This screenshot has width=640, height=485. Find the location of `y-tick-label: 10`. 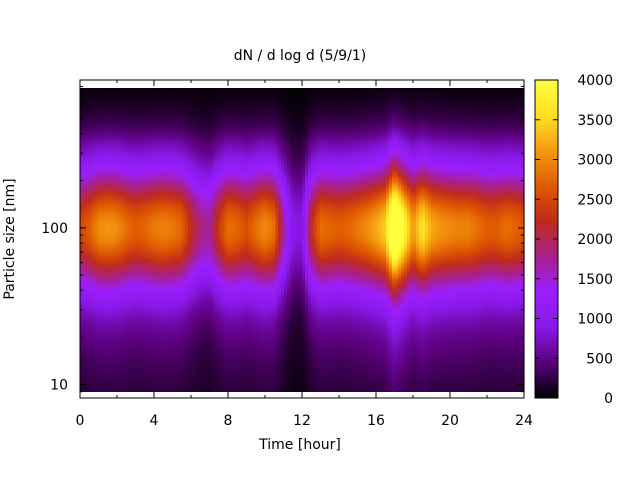

y-tick-label: 10 is located at coordinates (59, 386).